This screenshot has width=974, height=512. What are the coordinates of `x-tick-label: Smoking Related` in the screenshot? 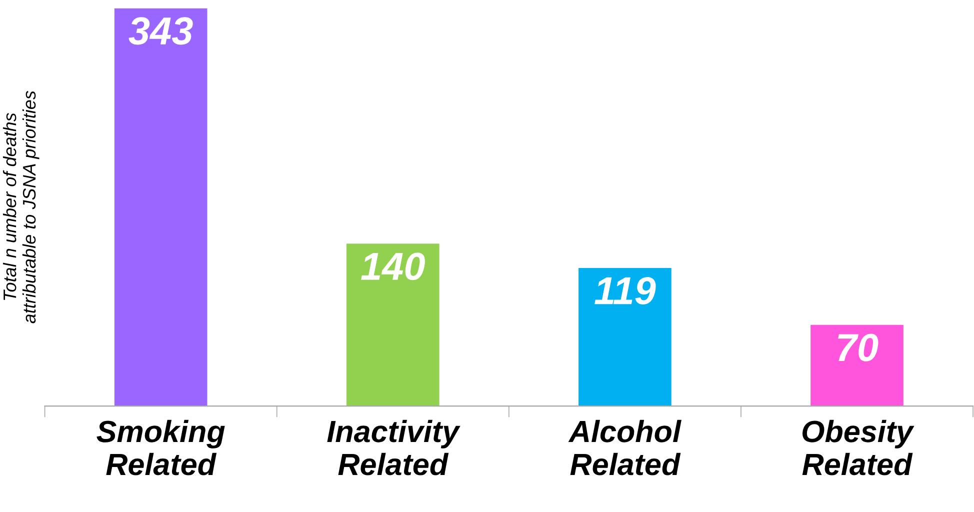 It's located at (160, 448).